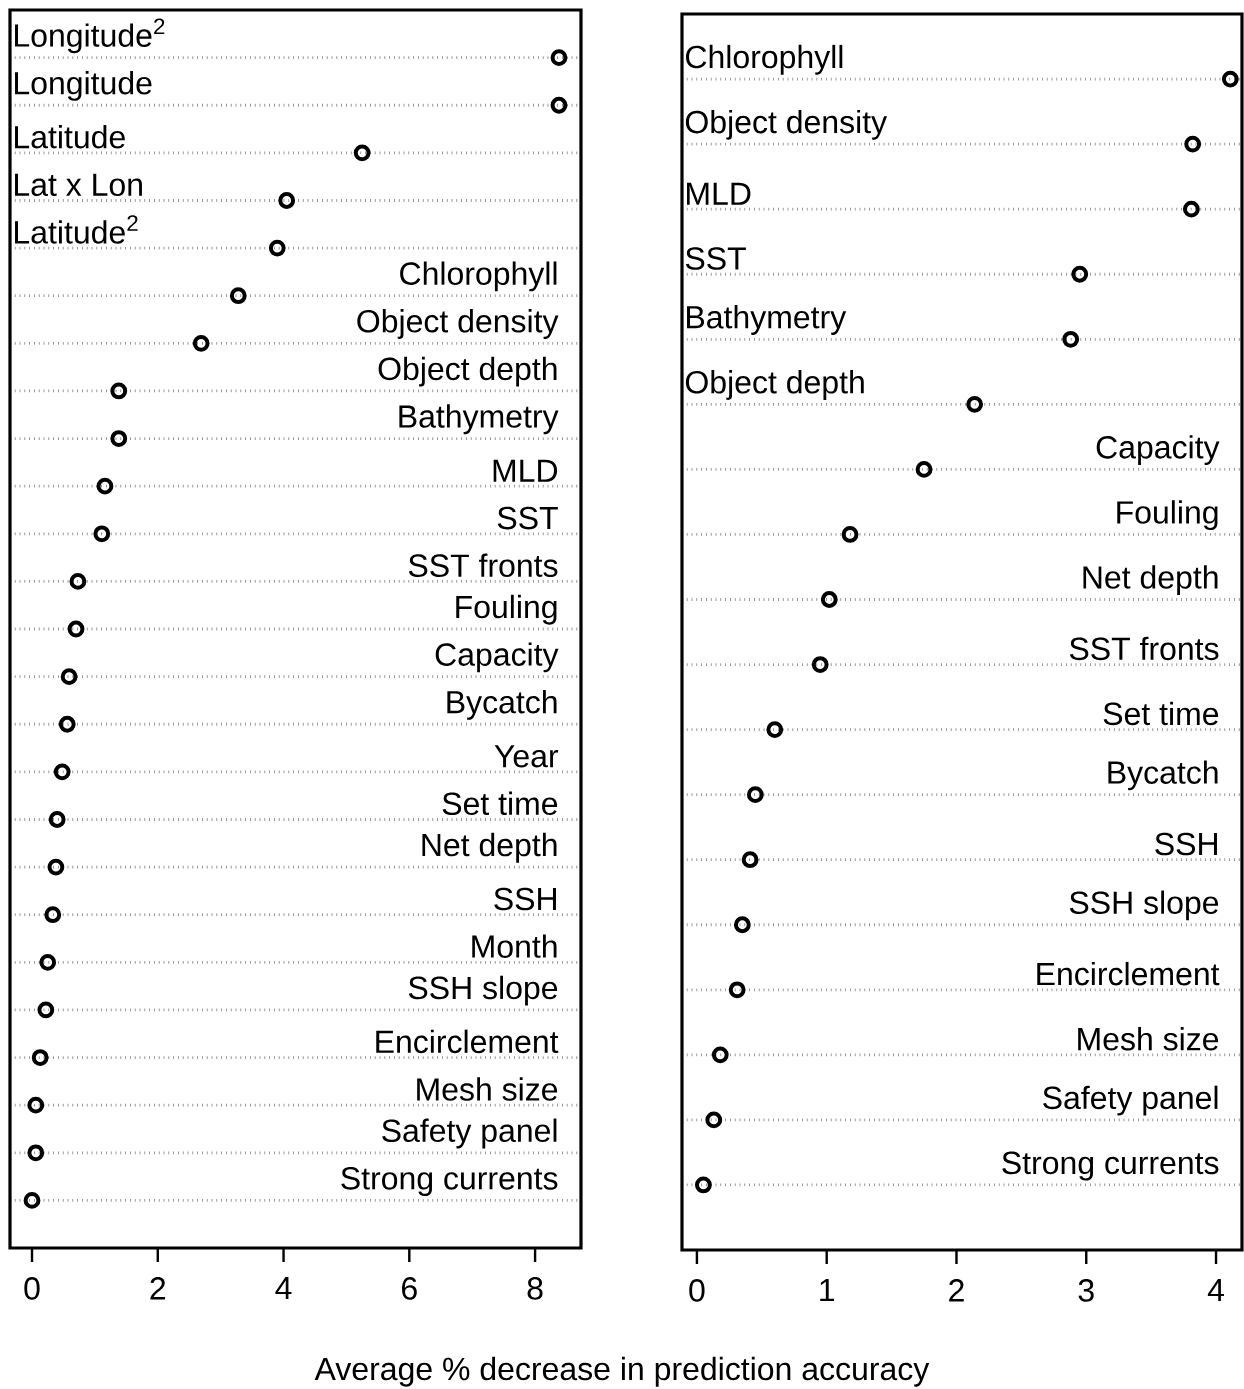  What do you see at coordinates (1086, 1290) in the screenshot?
I see `x-tick-label: 3` at bounding box center [1086, 1290].